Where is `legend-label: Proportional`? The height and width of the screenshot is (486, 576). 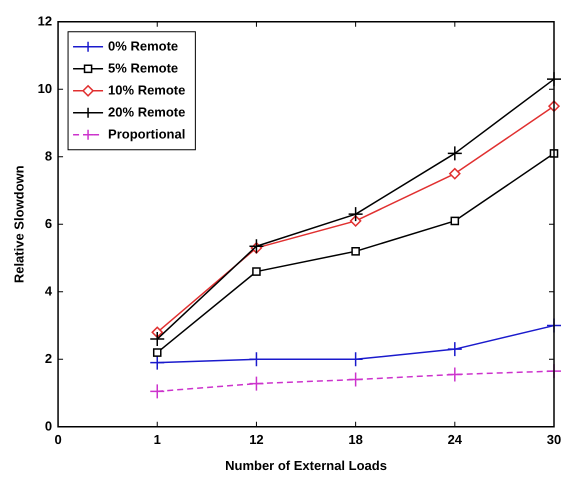
legend-label: Proportional is located at coordinates (147, 134).